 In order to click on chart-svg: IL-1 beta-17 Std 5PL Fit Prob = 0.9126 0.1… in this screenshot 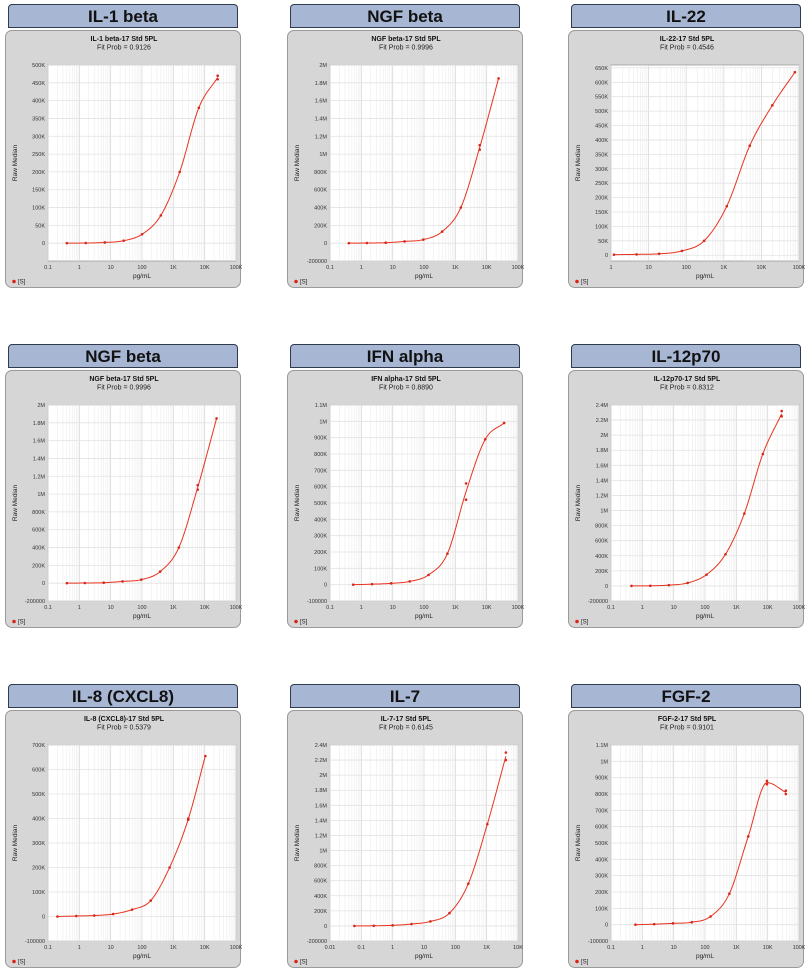, I will do `click(127, 161)`.